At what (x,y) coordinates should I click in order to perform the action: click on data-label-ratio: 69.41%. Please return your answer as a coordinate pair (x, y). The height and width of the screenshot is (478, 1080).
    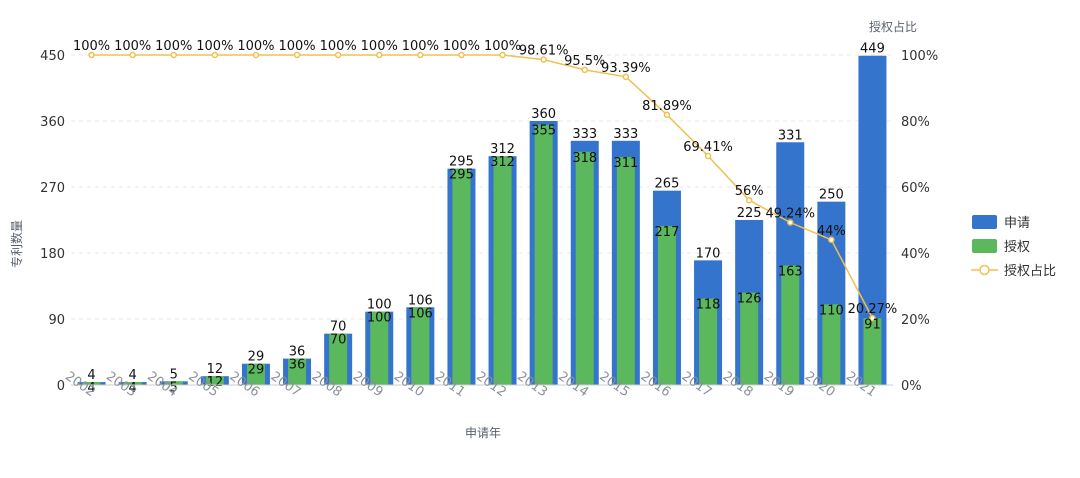
    Looking at the image, I should click on (708, 147).